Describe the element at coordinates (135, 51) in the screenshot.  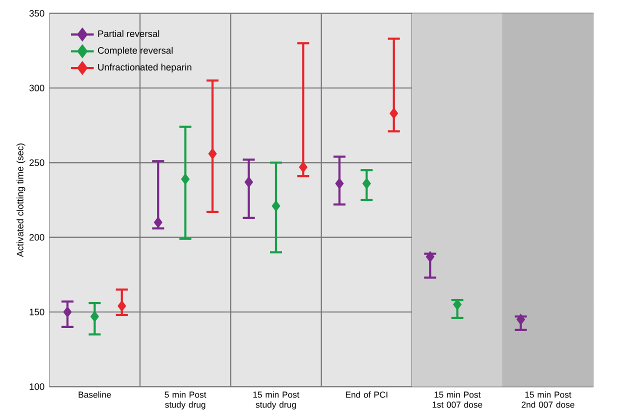
I see `legend-label: Complete reversal` at that location.